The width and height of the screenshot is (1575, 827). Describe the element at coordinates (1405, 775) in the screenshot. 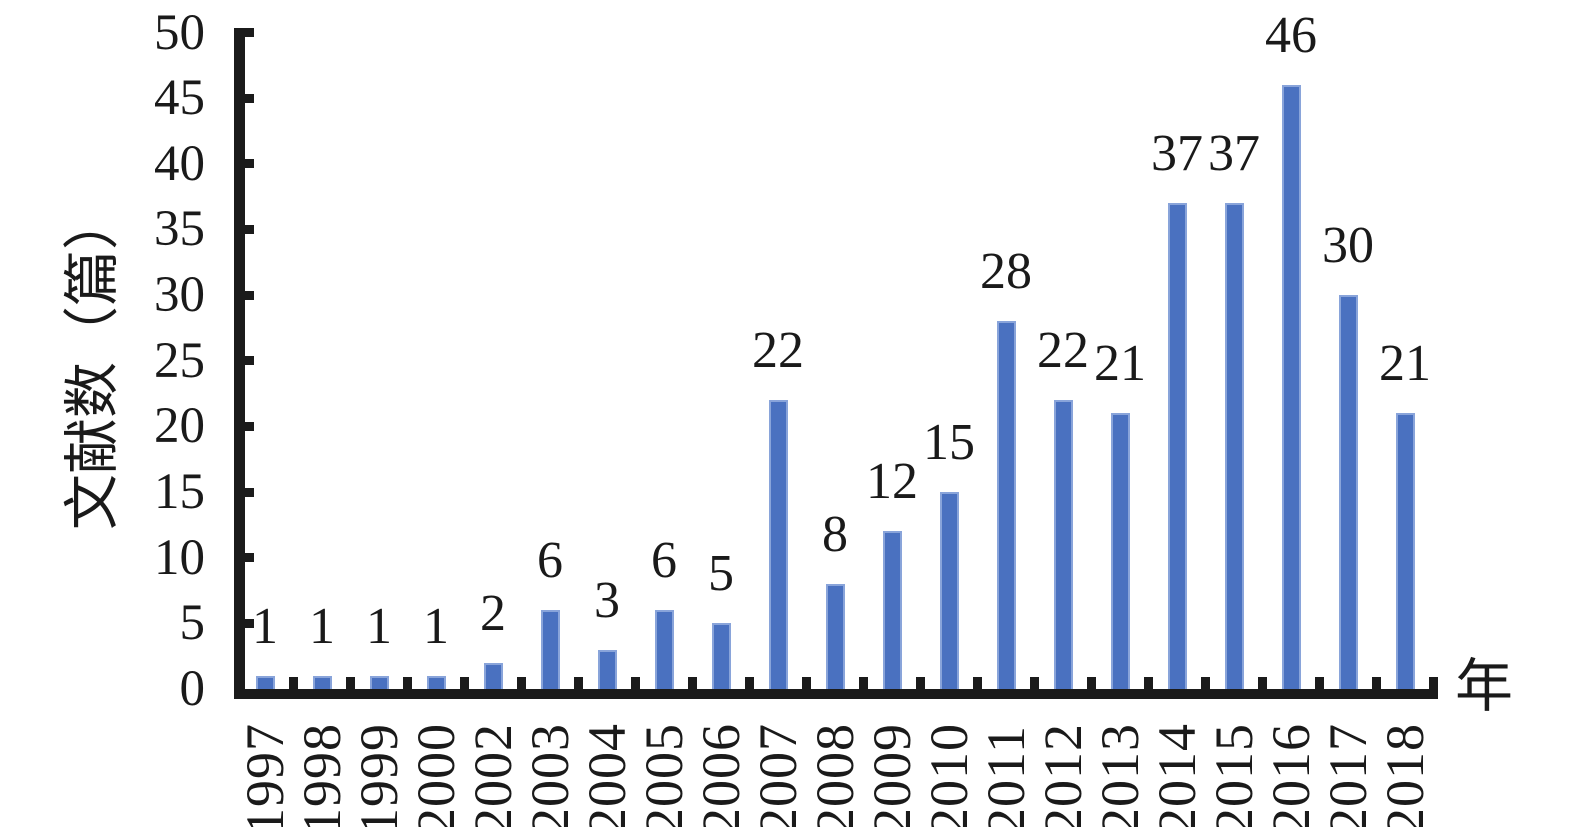

I see `x-tick-label: 2018` at that location.